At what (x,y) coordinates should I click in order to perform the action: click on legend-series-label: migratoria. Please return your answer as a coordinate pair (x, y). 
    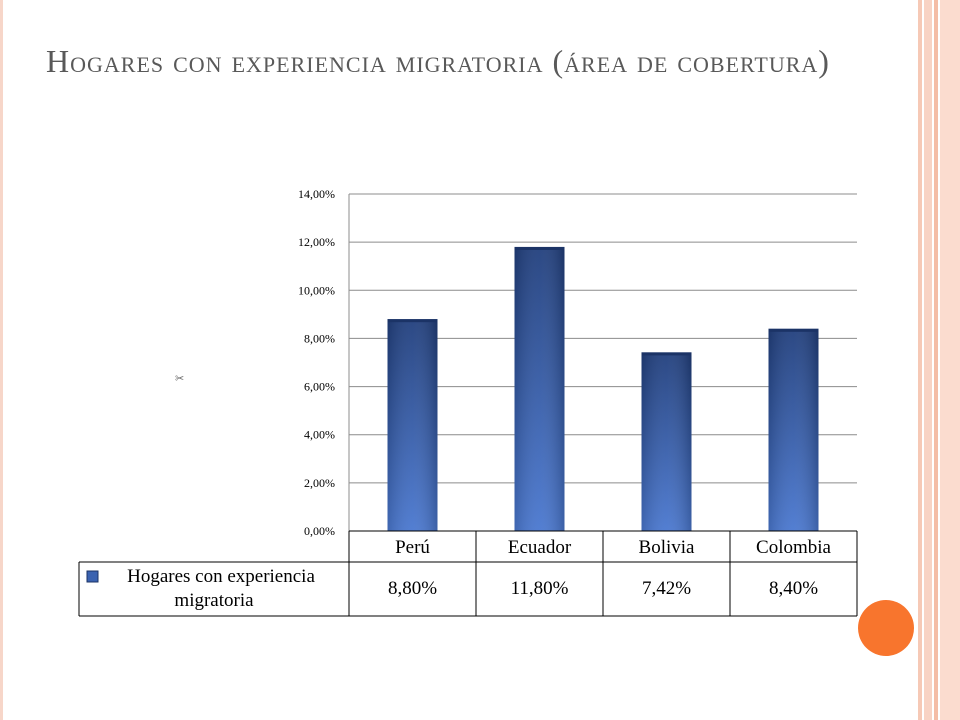
    Looking at the image, I should click on (214, 600).